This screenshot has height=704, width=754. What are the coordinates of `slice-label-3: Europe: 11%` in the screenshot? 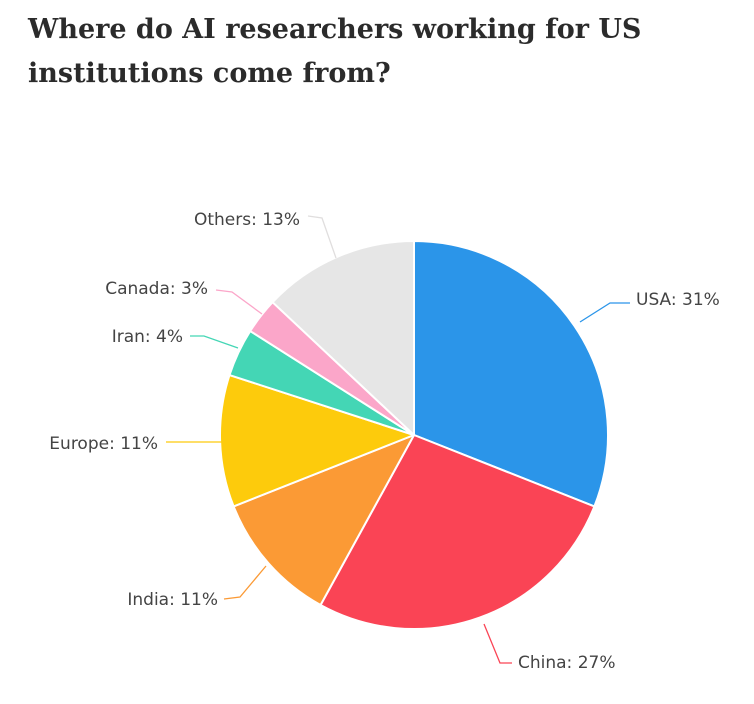 It's located at (103, 444).